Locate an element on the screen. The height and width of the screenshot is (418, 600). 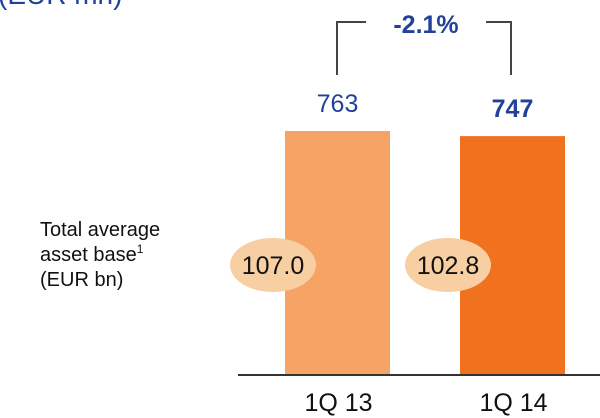
asset-base-value-0: 107.0 is located at coordinates (273, 266).